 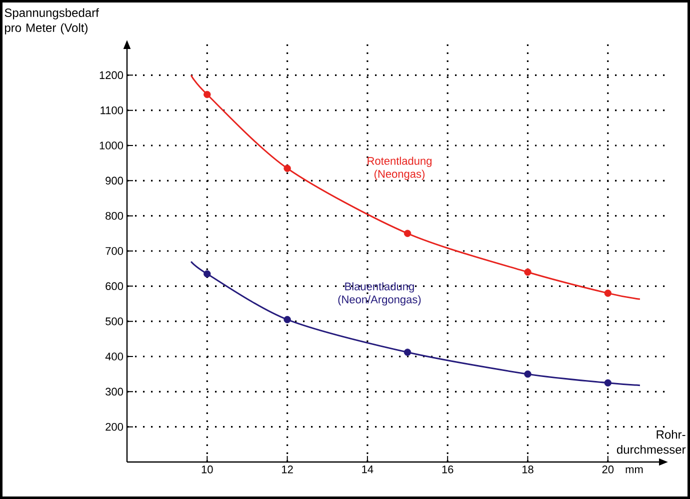 I want to click on x-tick-label: 10, so click(x=207, y=470).